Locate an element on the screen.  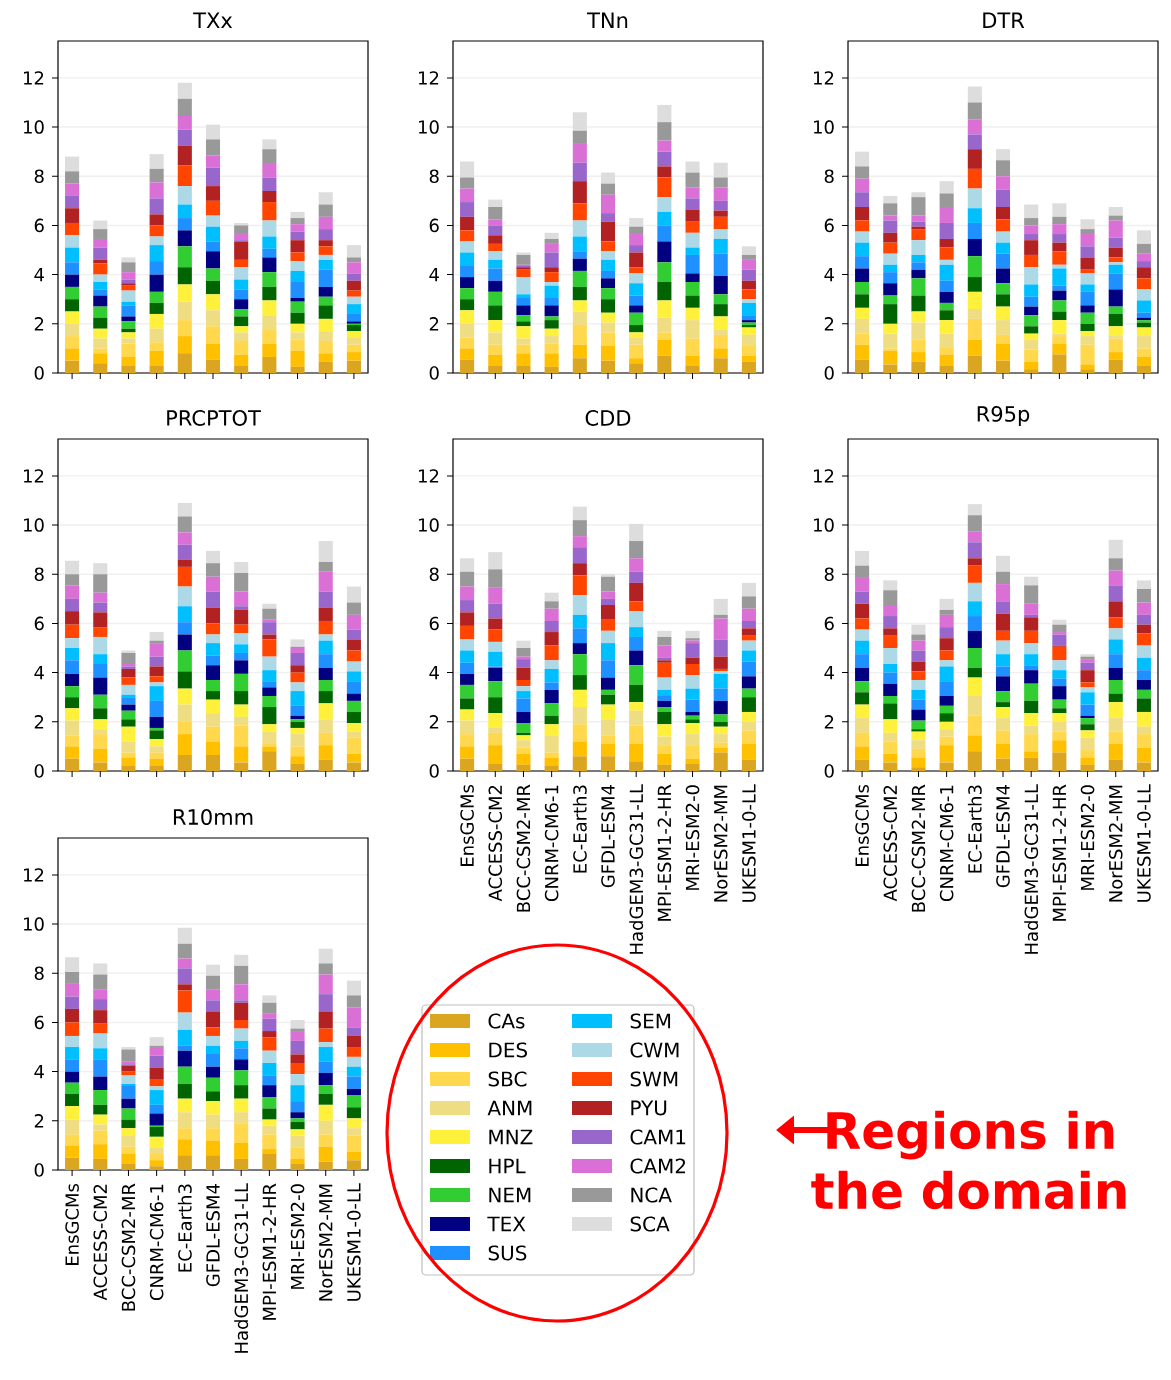
legend-label: SBC is located at coordinates (507, 1079).